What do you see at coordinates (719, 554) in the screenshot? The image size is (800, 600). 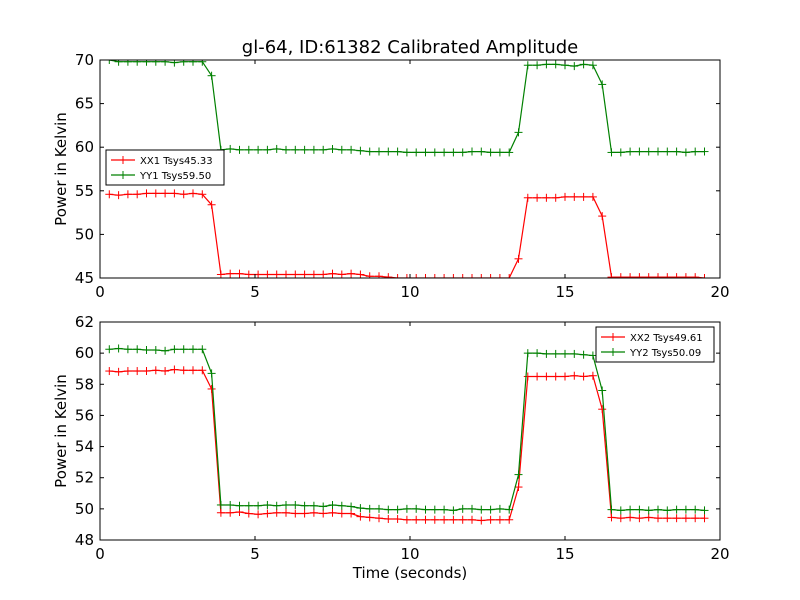 I see `x-tick-label: 20` at bounding box center [719, 554].